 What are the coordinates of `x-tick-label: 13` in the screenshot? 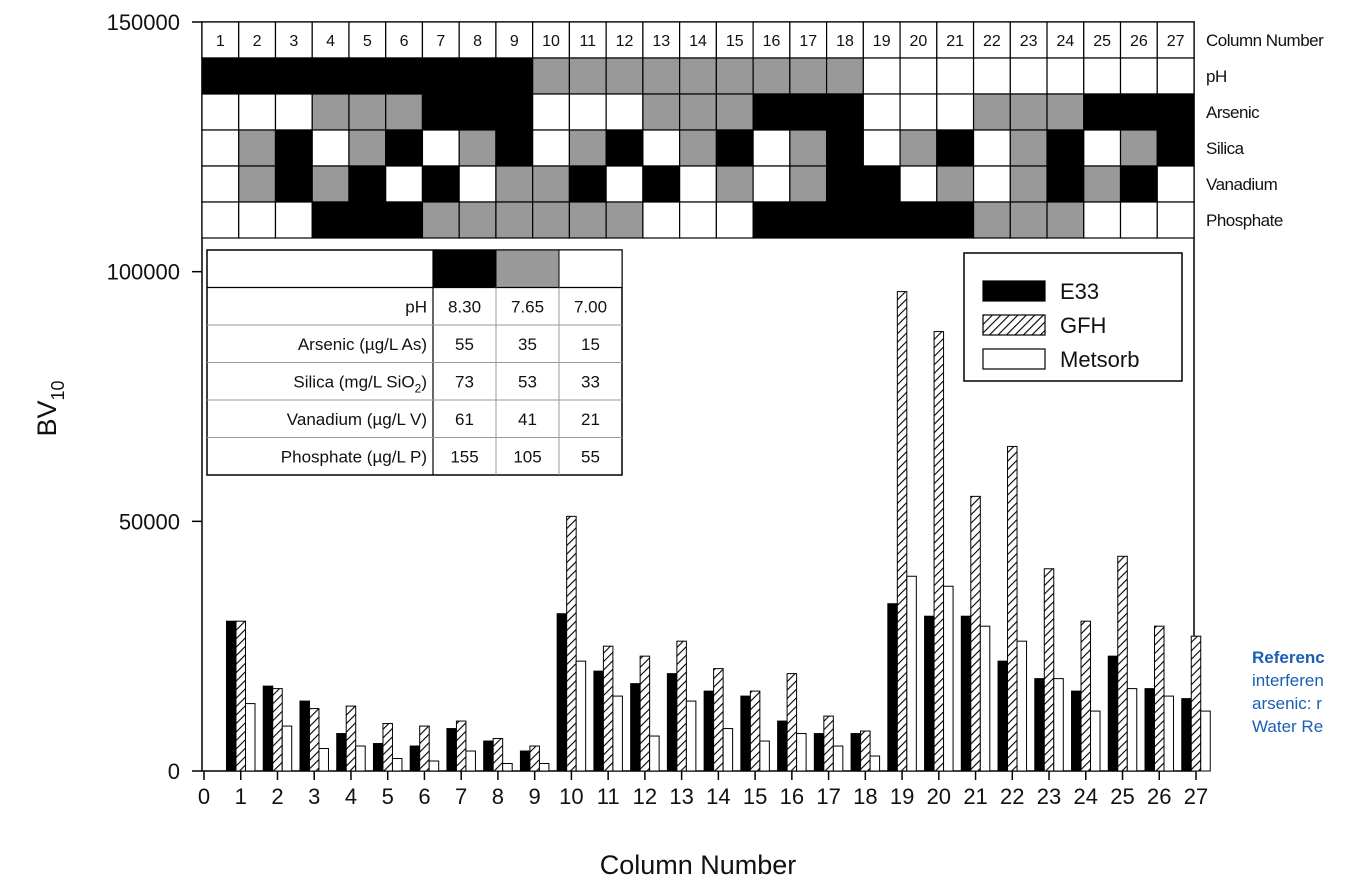 It's located at (681, 796).